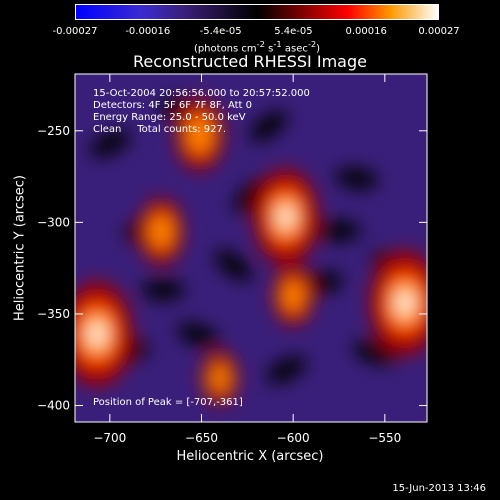 This screenshot has height=500, width=500. Describe the element at coordinates (160, 129) in the screenshot. I see `clean-counts-text: Clean Total counts: 927.` at that location.